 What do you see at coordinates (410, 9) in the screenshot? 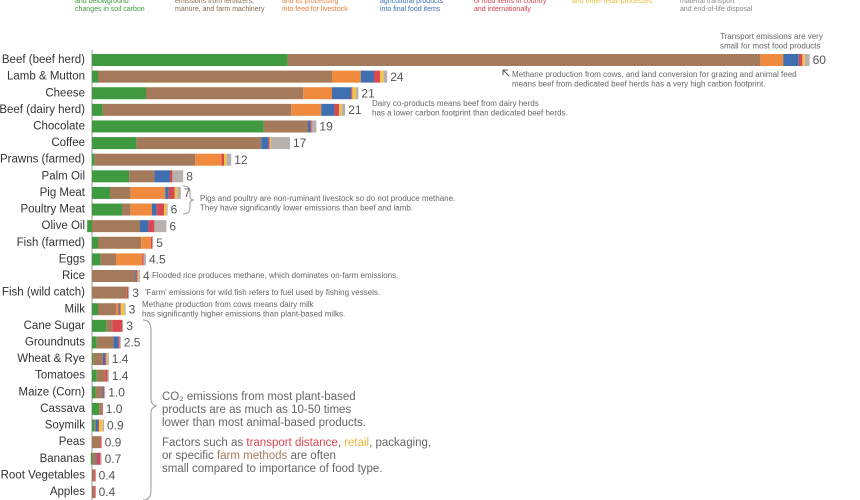
I see `header-note: into final food items` at bounding box center [410, 9].